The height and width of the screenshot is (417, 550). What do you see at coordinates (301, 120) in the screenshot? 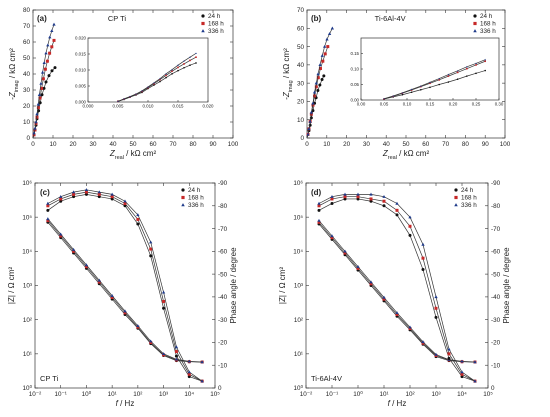
I see `y-tick-label: 10` at bounding box center [301, 120].